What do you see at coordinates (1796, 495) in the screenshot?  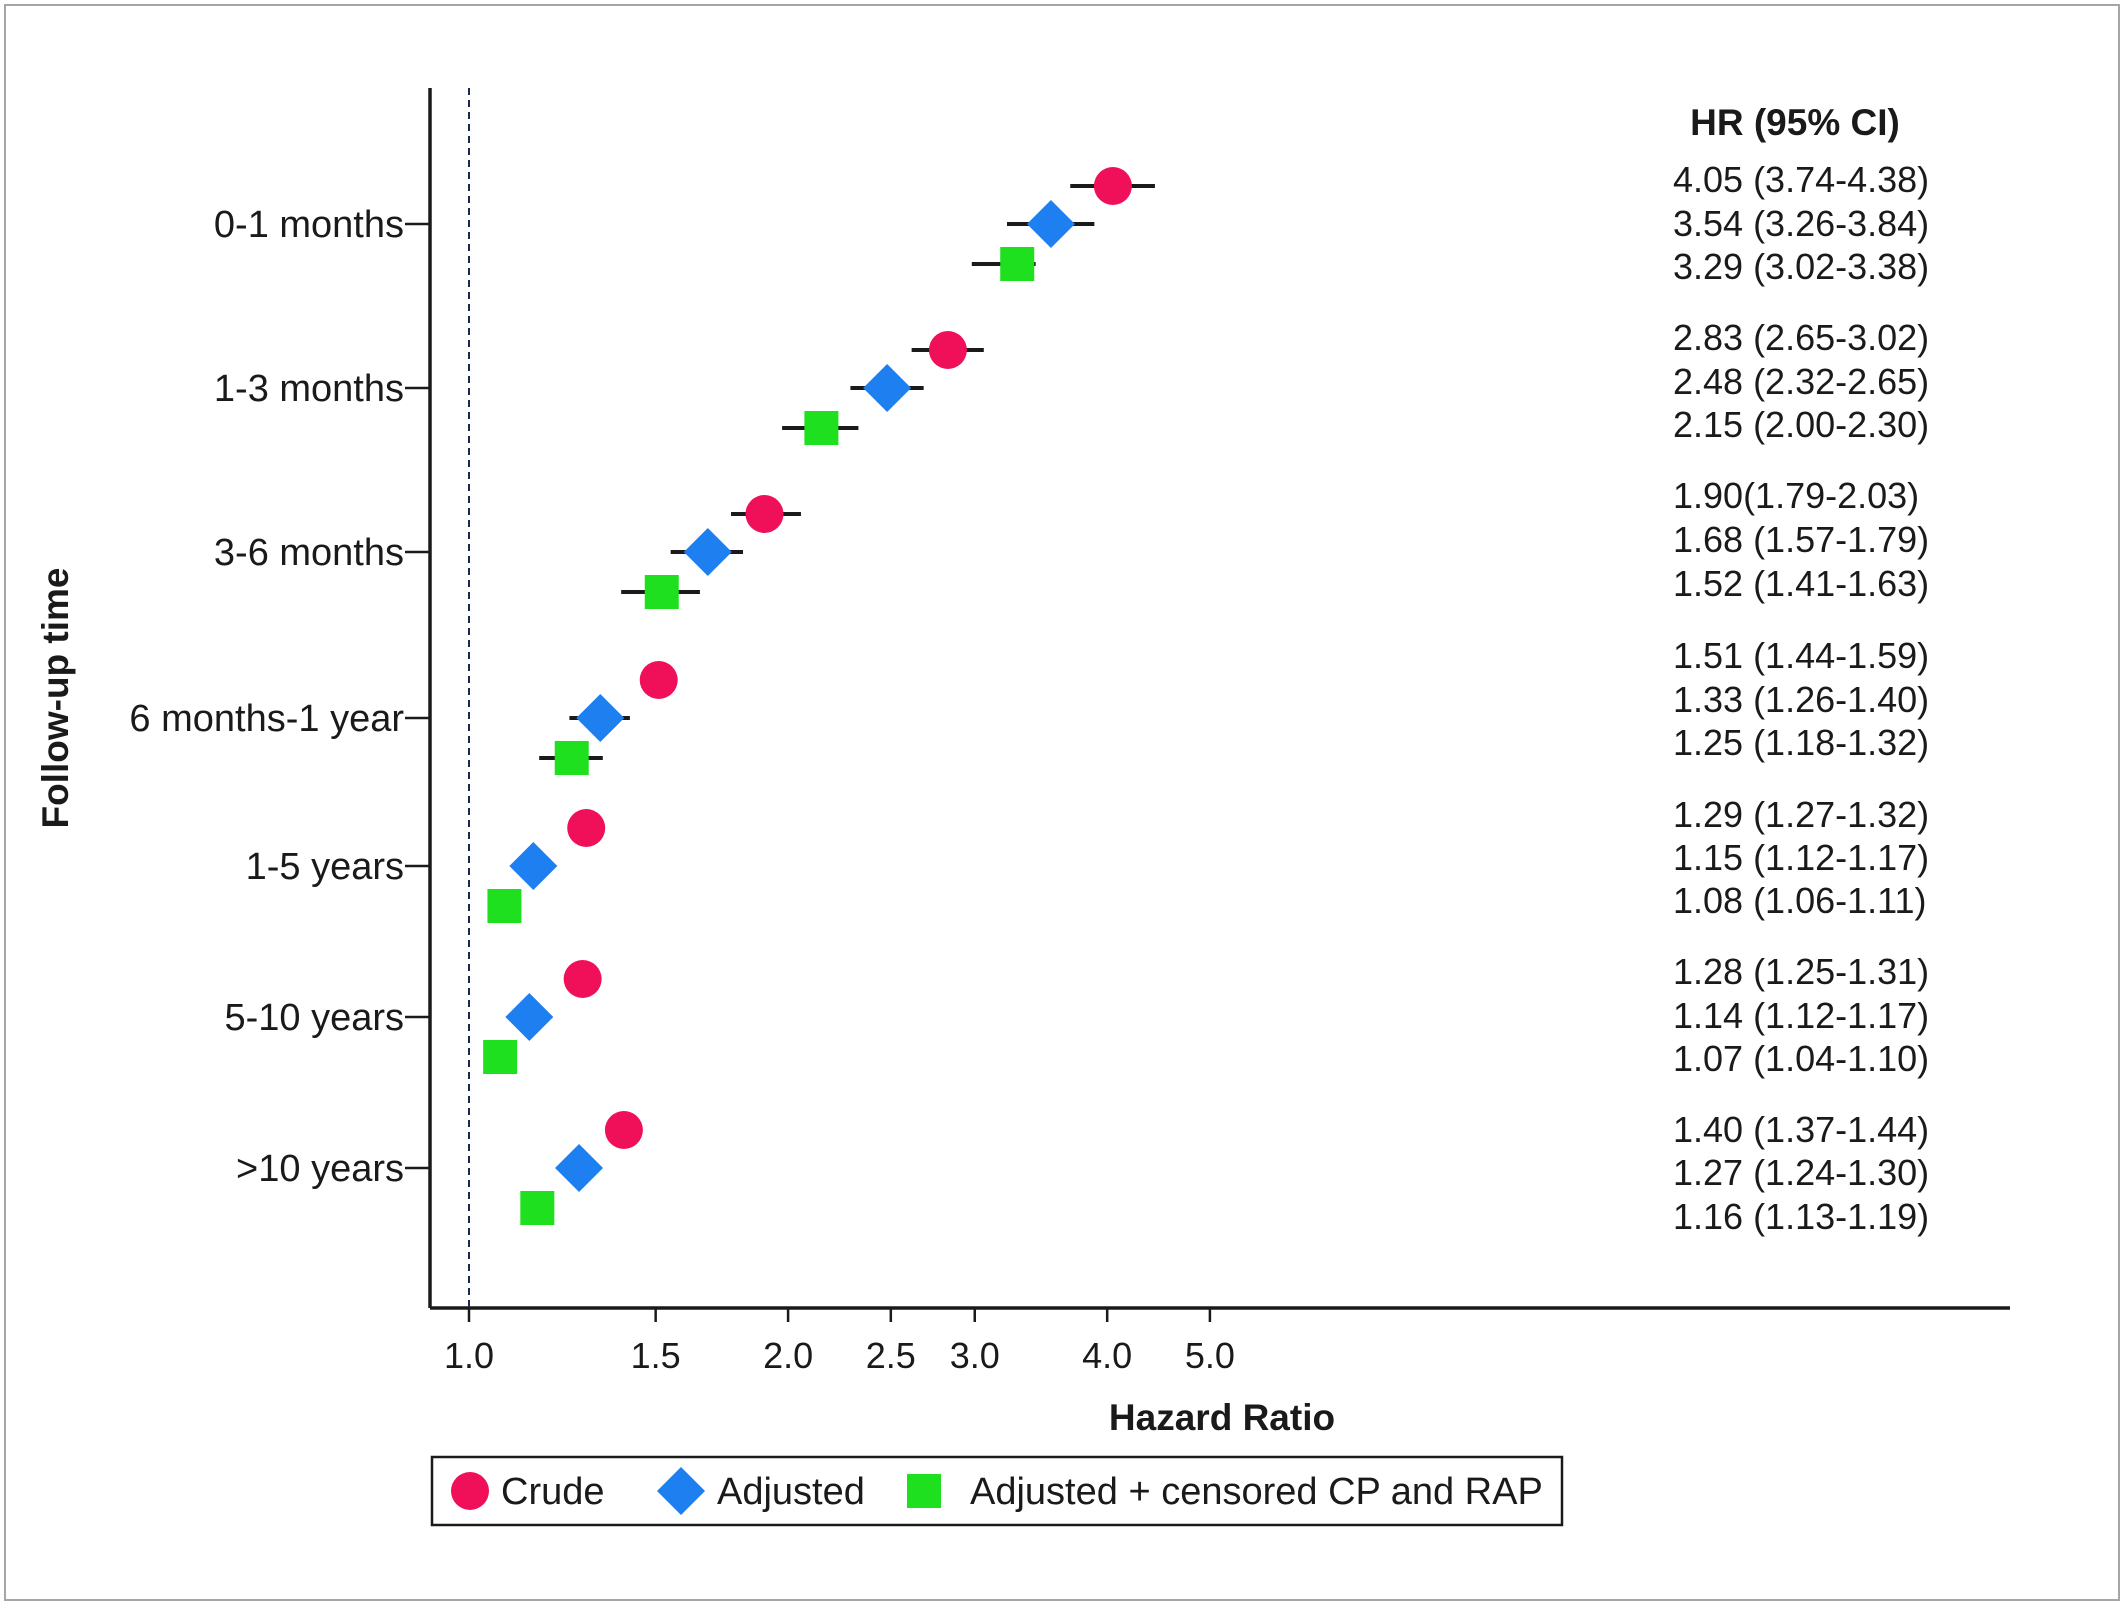 I see `hr-ci-text: 1.90(1.79-2.03)` at bounding box center [1796, 495].